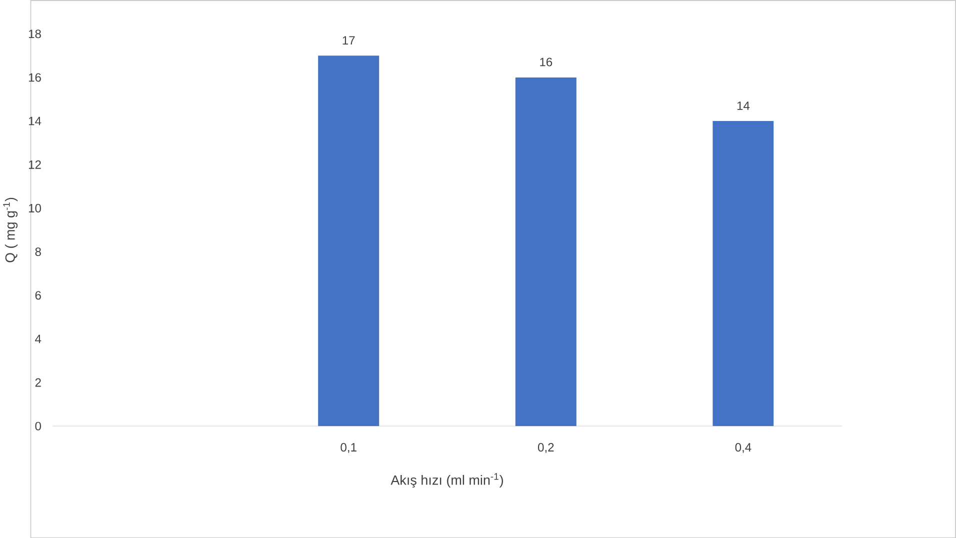 The height and width of the screenshot is (538, 956). I want to click on y-tick-label: 0, so click(38, 426).